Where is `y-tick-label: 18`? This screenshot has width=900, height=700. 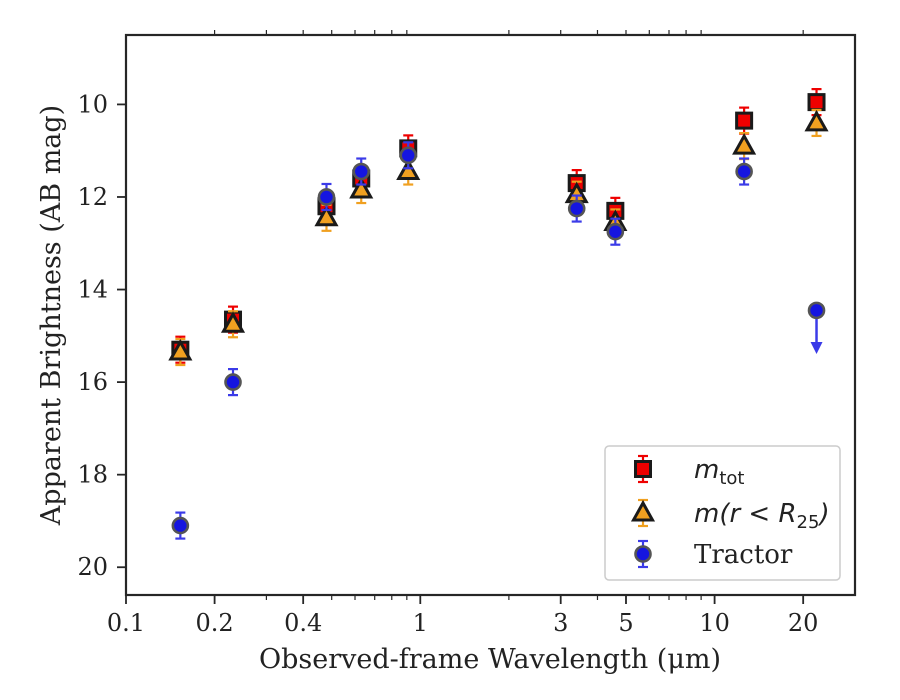 y-tick-label: 18 is located at coordinates (92, 475).